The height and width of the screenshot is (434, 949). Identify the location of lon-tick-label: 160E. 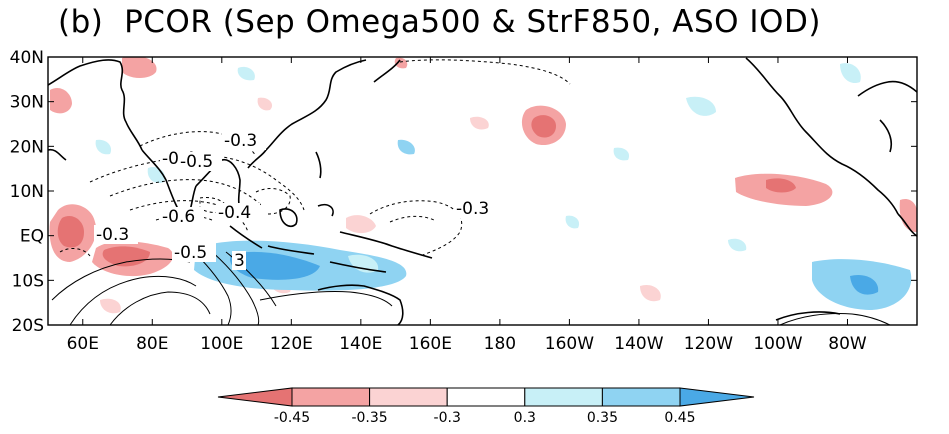
(430, 344).